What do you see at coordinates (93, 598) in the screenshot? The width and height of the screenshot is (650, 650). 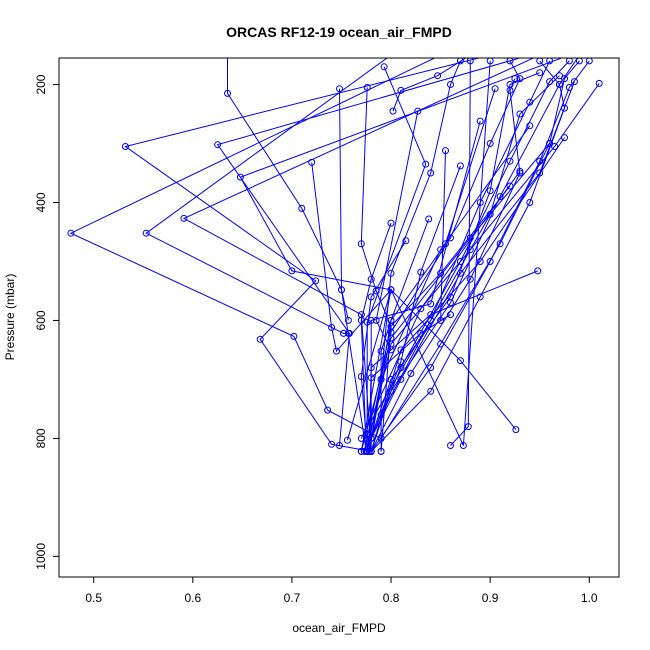 I see `x-tick-label-1: 0.5` at bounding box center [93, 598].